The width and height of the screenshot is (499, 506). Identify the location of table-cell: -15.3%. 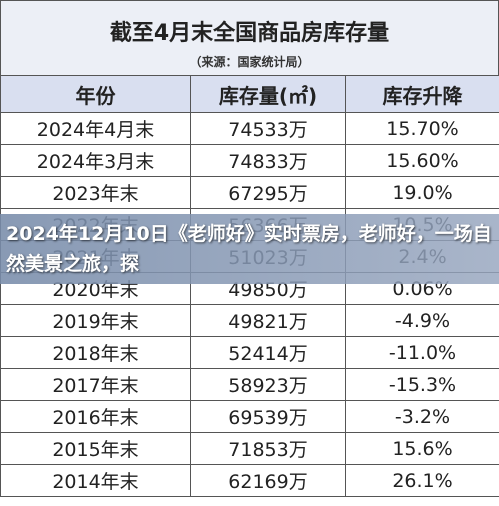
(422, 384).